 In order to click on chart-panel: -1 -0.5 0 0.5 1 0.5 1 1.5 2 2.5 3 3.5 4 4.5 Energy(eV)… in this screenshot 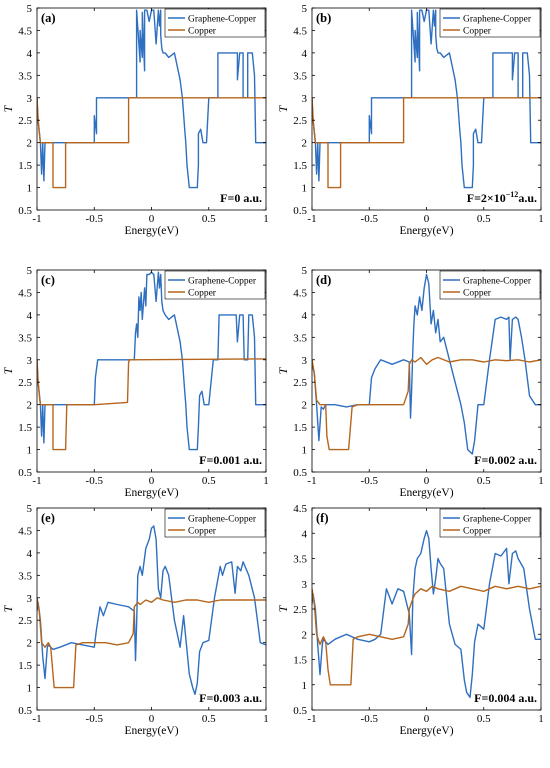, I will do `click(410, 620)`.